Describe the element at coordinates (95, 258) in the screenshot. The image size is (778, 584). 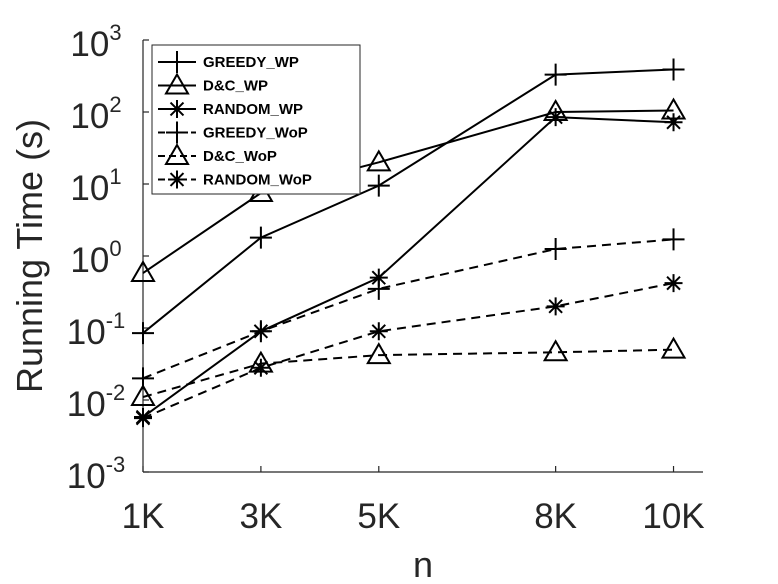
I see `y-tick-label: 10⁰` at that location.